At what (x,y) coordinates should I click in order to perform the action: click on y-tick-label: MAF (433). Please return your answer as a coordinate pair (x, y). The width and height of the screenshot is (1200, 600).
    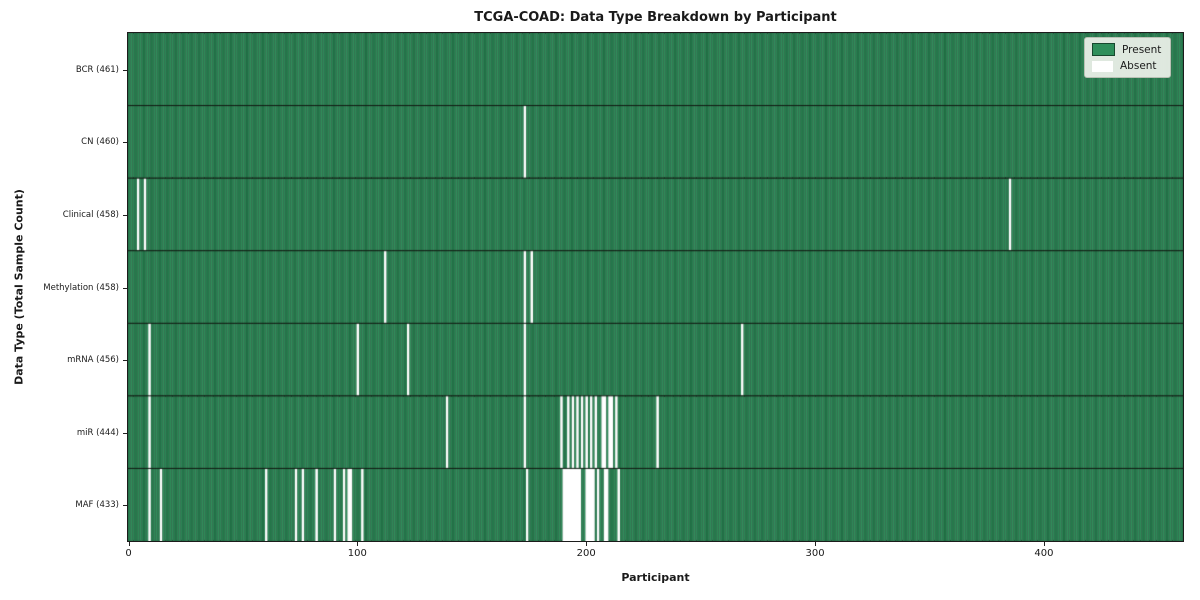
    Looking at the image, I should click on (97, 505).